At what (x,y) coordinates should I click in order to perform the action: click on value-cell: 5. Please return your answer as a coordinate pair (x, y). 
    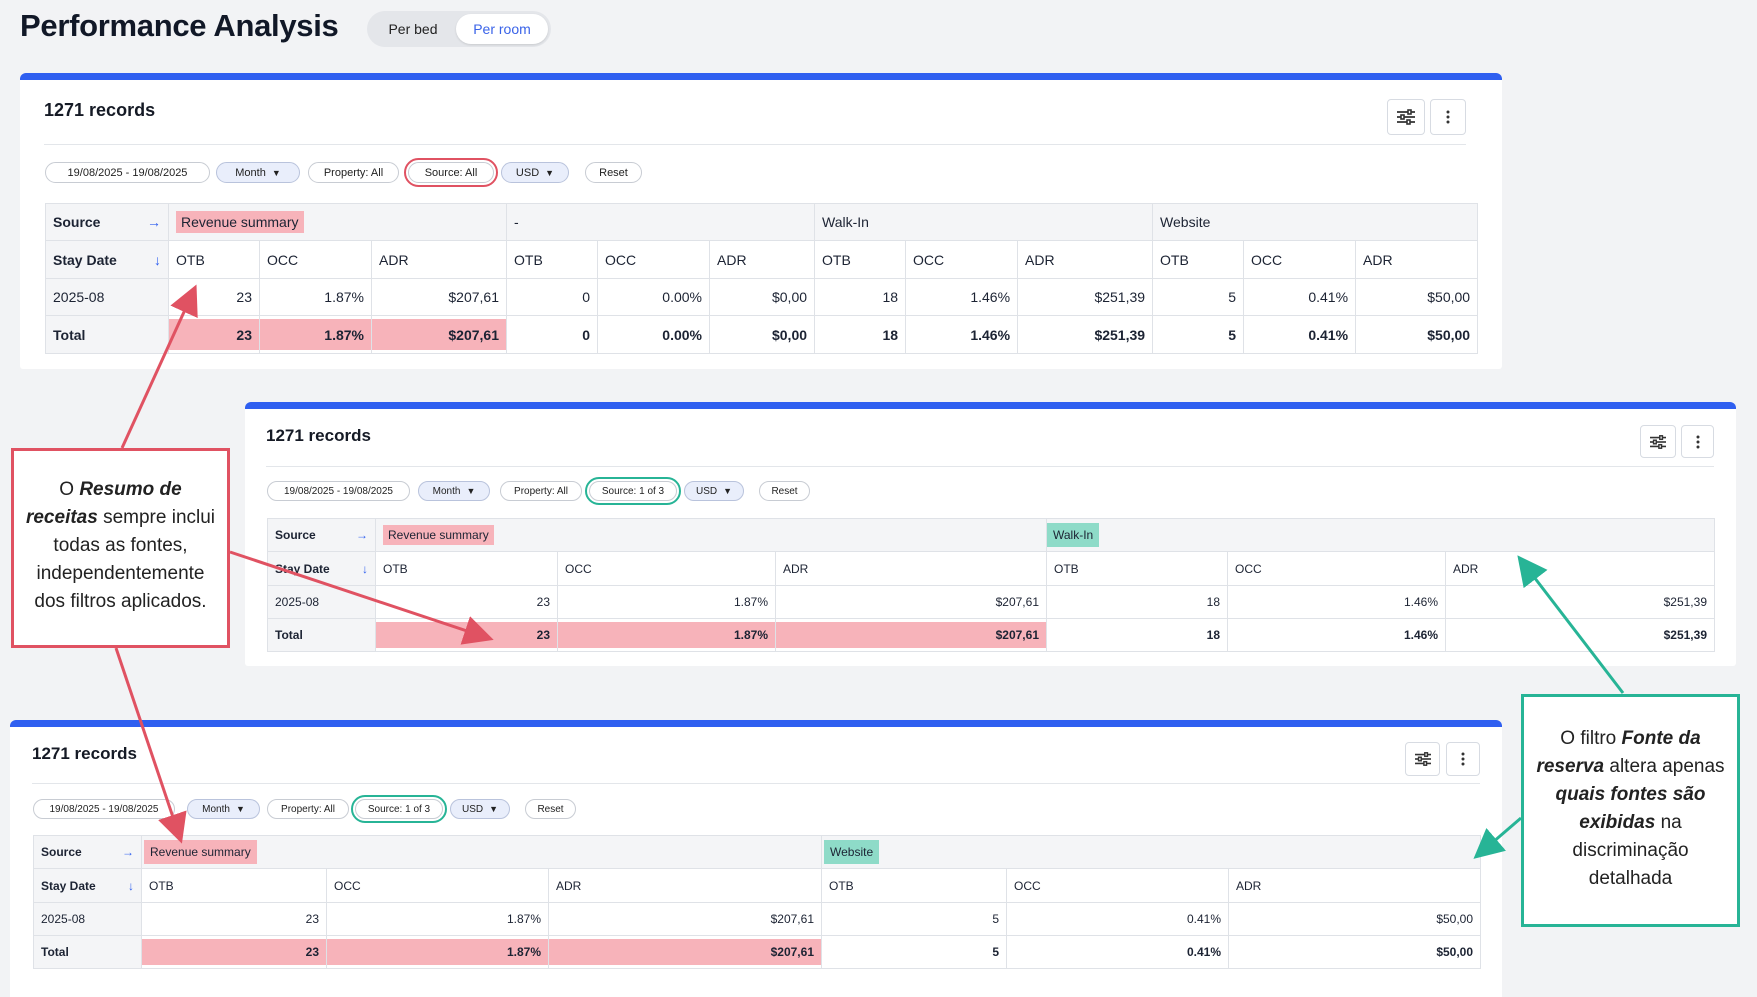
    Looking at the image, I should click on (914, 919).